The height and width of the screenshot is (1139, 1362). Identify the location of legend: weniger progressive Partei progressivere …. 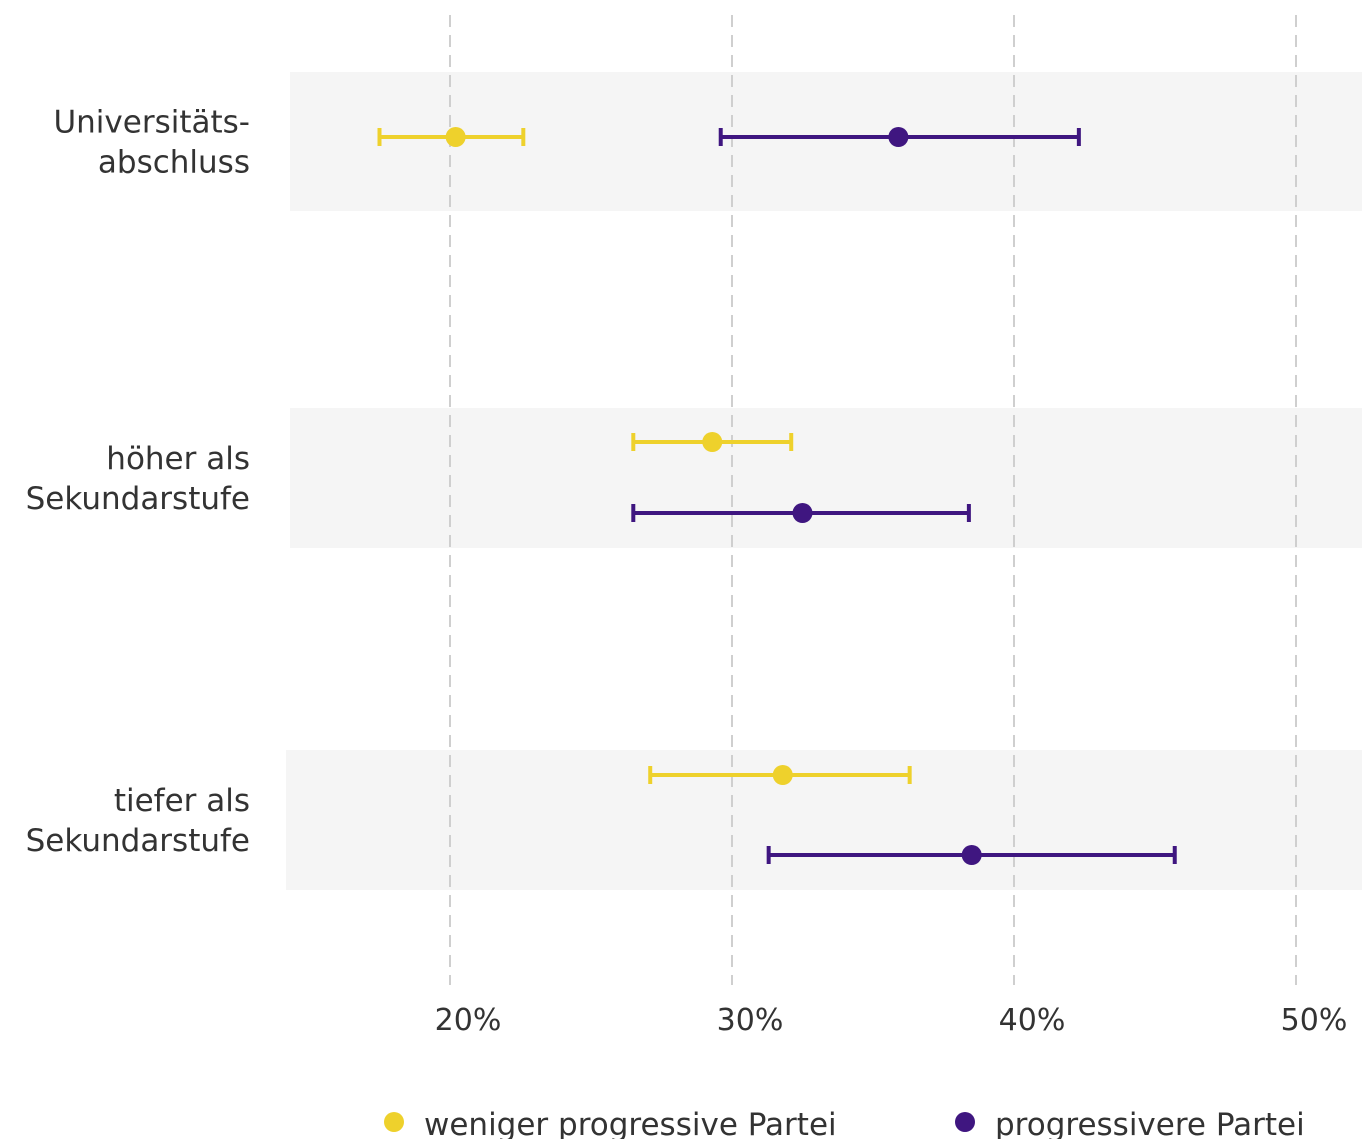
(844, 1123).